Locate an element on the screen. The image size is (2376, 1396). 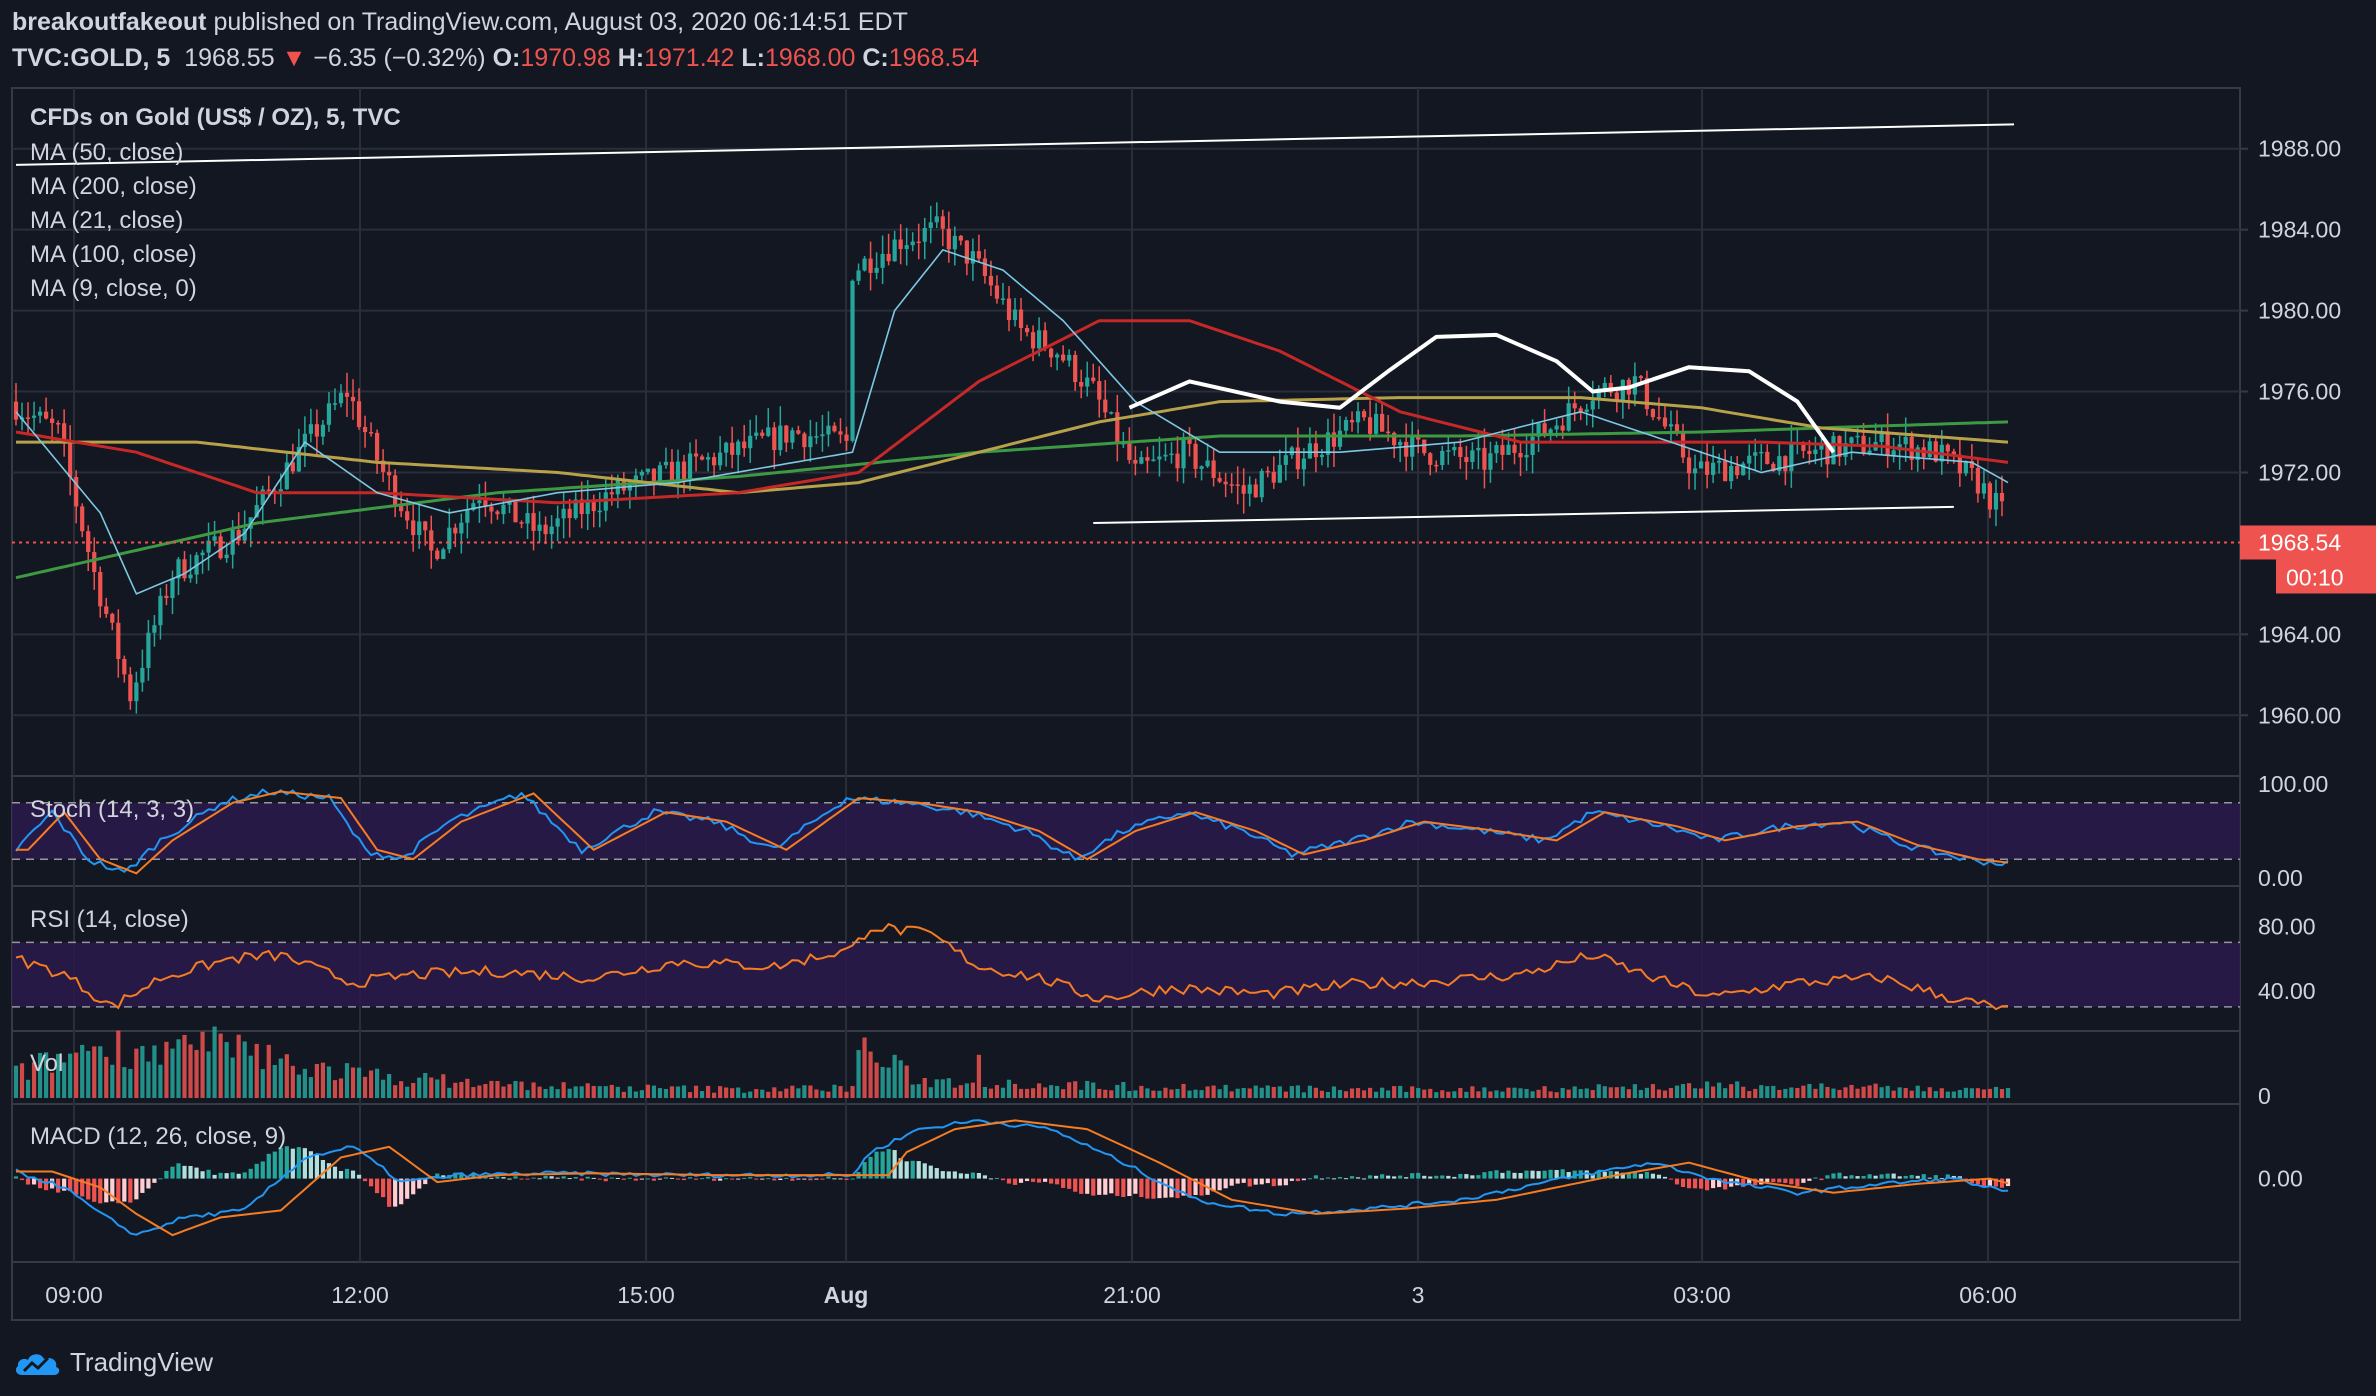
tradingview-logo: TradingView is located at coordinates (113, 1362).